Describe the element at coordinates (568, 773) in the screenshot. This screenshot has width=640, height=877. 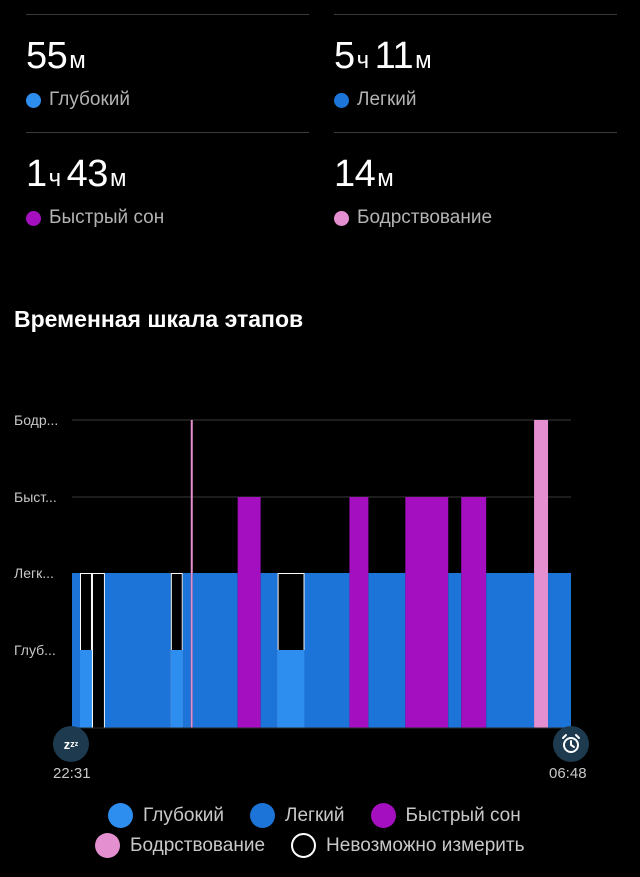
I see `sleep-end-time: 06:48` at that location.